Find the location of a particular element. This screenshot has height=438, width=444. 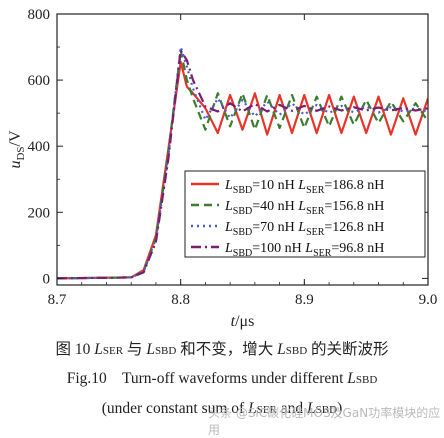

caption-cn-l3-sub: SBD is located at coordinates (296, 351).